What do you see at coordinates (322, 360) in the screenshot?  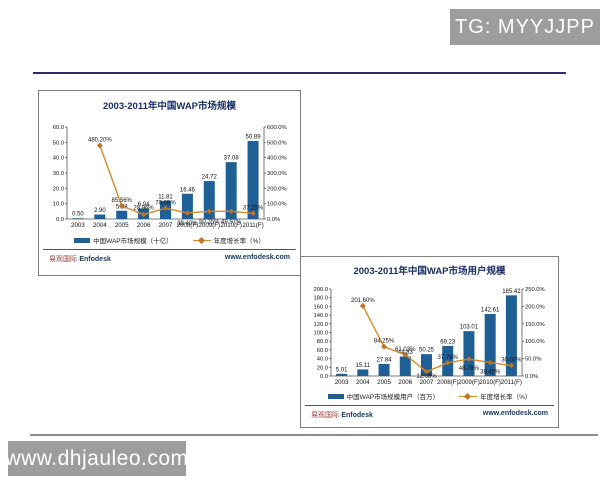 I see `y-axis-tick-label: 40.0` at bounding box center [322, 360].